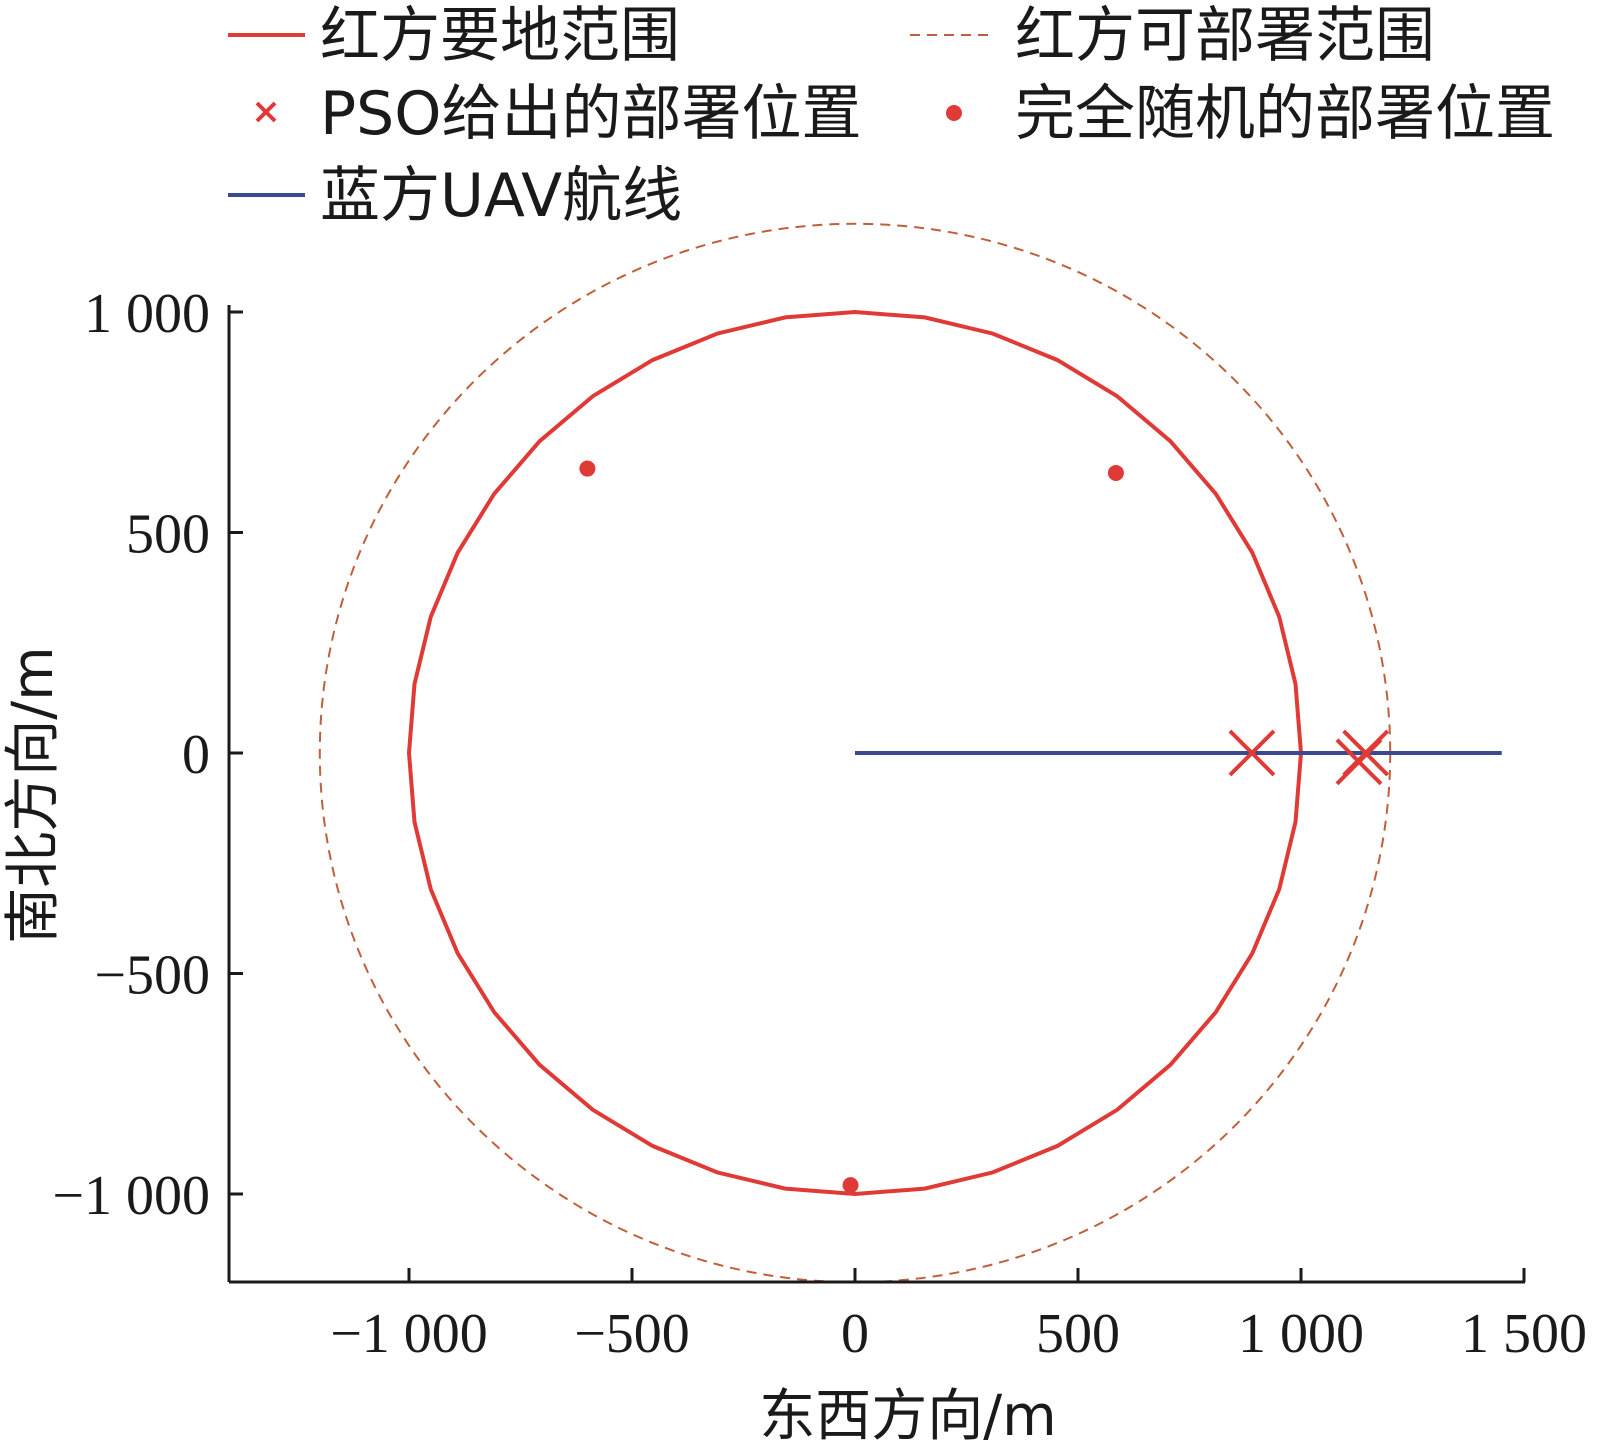 The image size is (1613, 1449). Describe the element at coordinates (168, 535) in the screenshot. I see `y-tick-label-1: 500` at that location.